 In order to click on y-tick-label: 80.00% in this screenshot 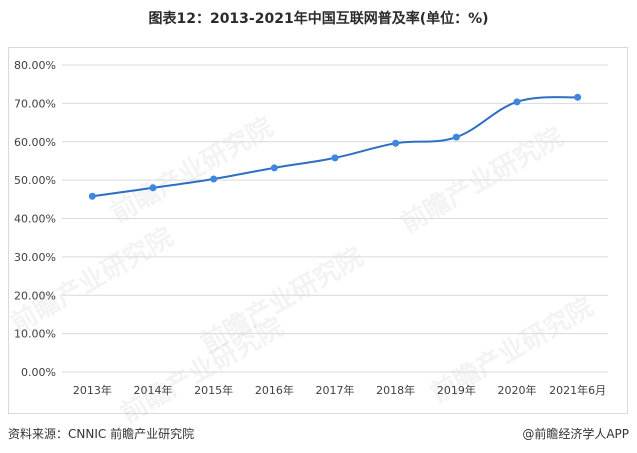, I will do `click(35, 65)`.